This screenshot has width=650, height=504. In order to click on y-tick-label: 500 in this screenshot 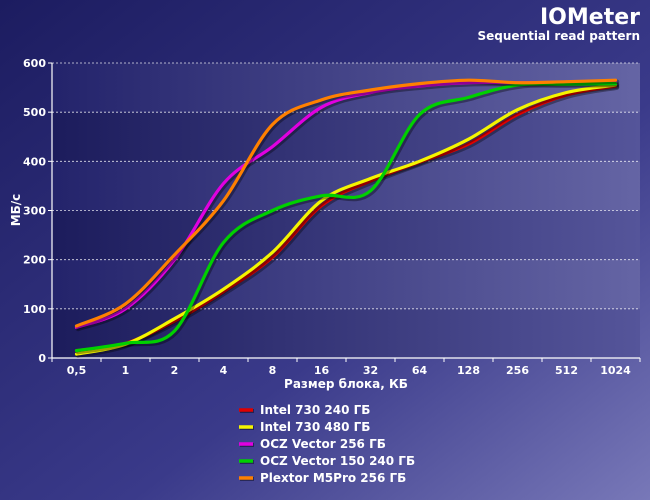, I will do `click(34, 112)`.